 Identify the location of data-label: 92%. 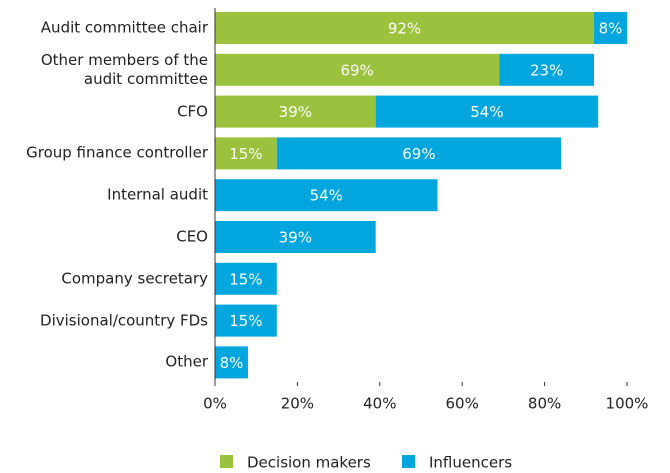
(404, 29).